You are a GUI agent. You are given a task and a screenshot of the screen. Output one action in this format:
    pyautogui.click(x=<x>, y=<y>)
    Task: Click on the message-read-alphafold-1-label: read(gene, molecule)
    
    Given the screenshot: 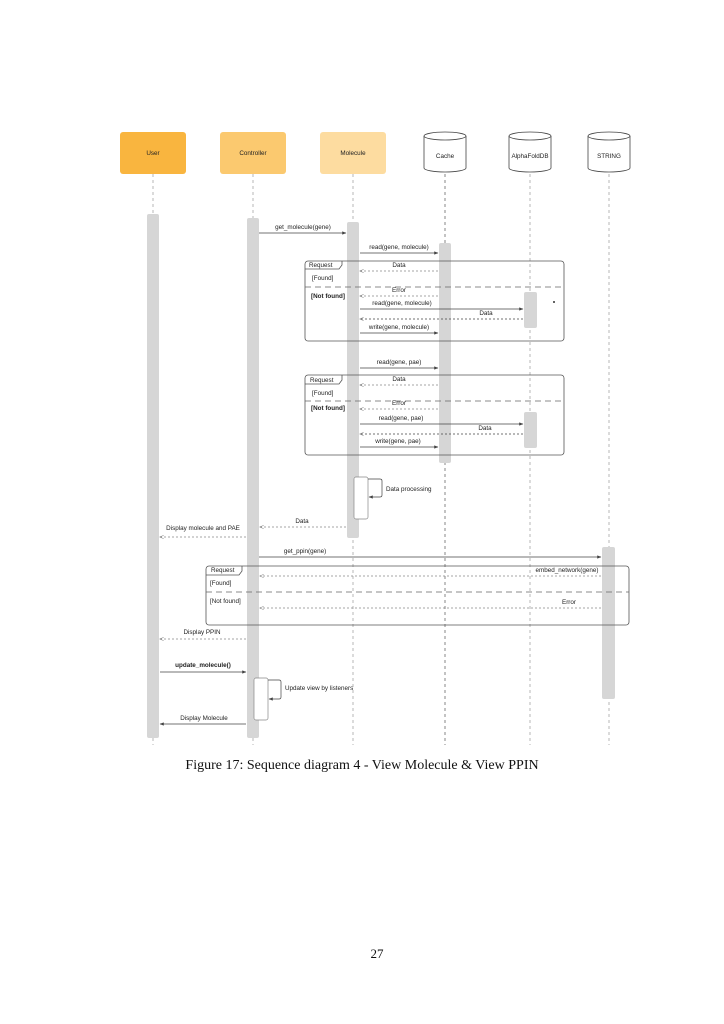 What is the action you would take?
    pyautogui.click(x=402, y=303)
    